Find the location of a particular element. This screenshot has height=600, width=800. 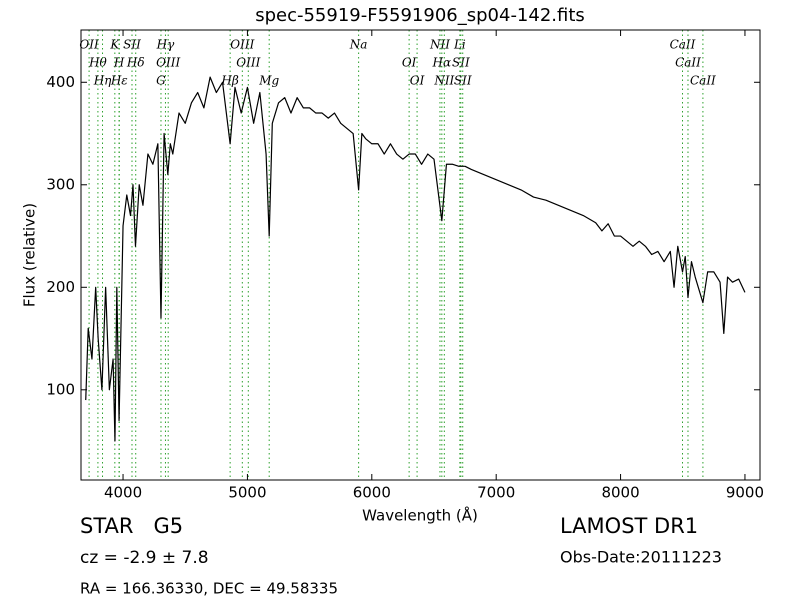

x-tick-label: 5000 is located at coordinates (247, 493).